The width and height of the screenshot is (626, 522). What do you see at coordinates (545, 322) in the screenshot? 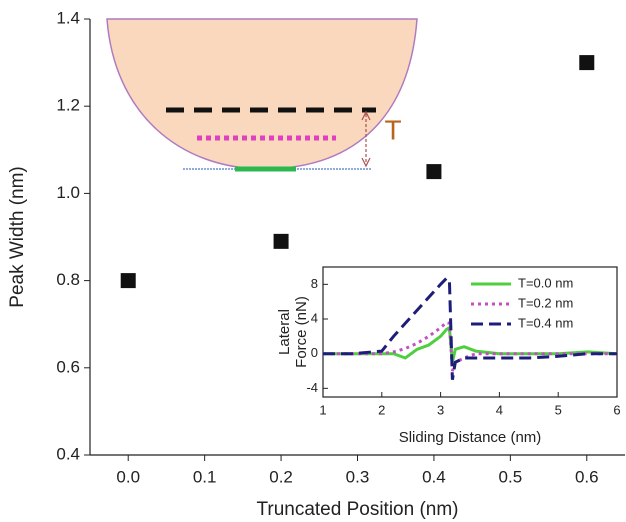
I see `legend-label: T=0.4 nm` at bounding box center [545, 322].